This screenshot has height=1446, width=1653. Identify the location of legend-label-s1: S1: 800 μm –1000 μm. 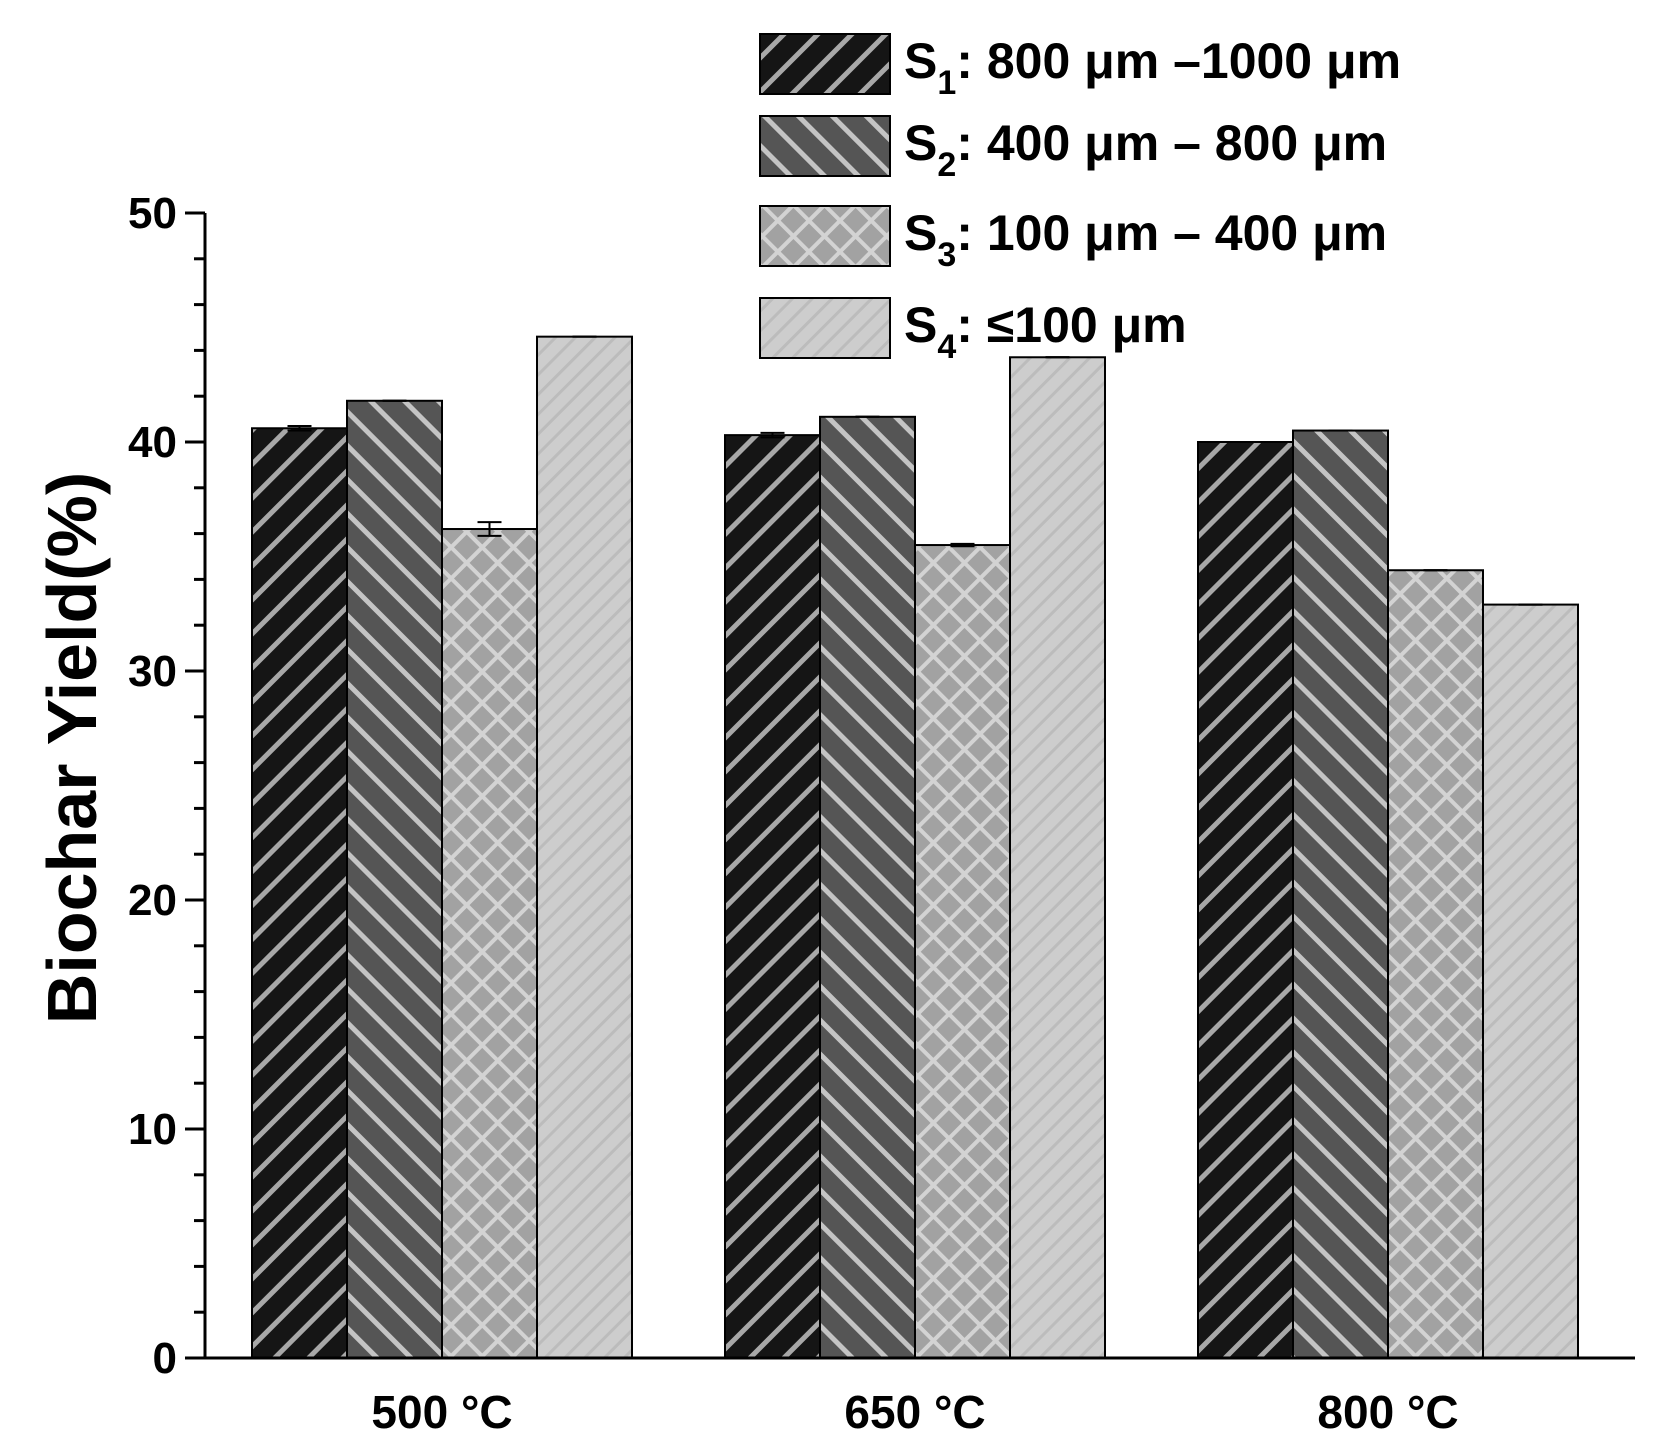
(1152, 67).